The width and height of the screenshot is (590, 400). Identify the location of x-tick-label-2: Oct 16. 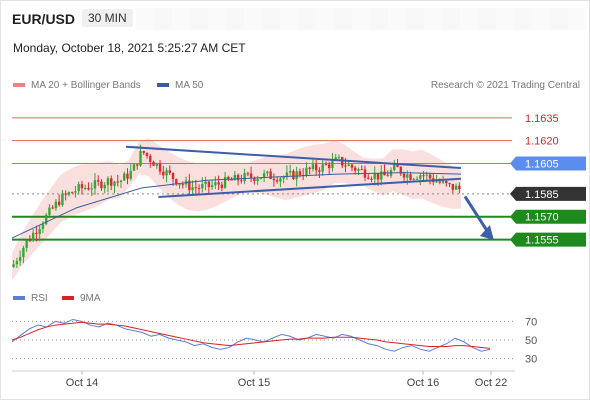
(423, 383).